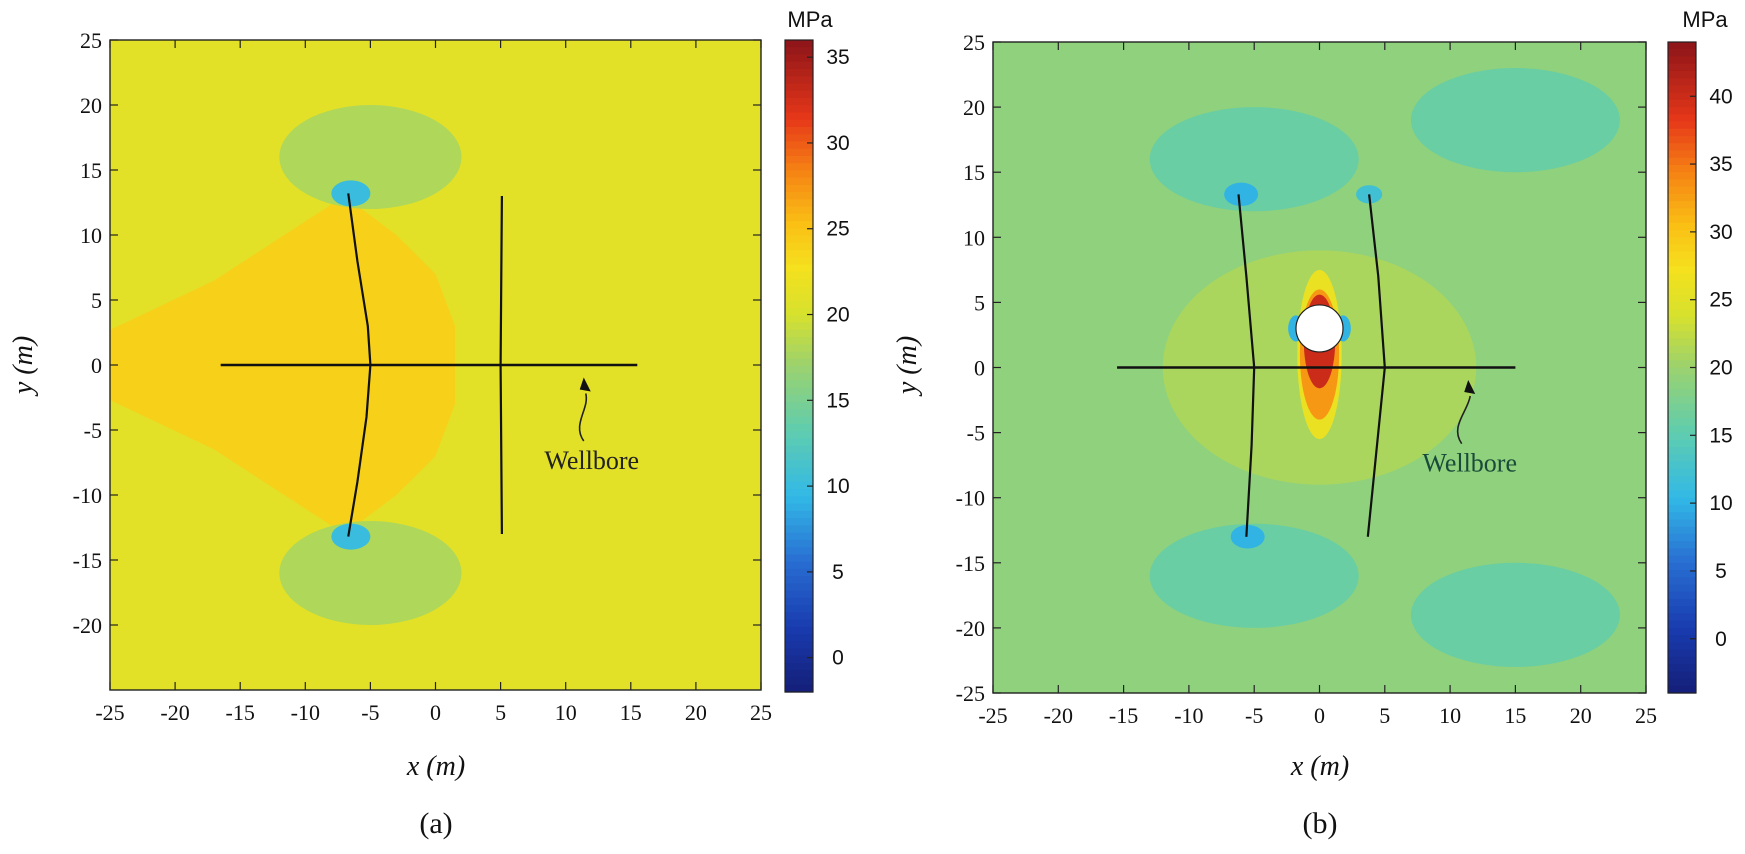 The height and width of the screenshot is (854, 1745). Describe the element at coordinates (1188, 715) in the screenshot. I see `x-tick-label: -10` at that location.